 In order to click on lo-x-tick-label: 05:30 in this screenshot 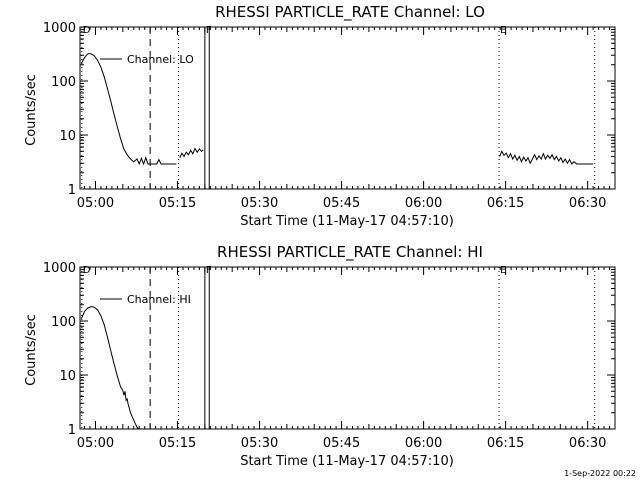, I will do `click(259, 203)`.